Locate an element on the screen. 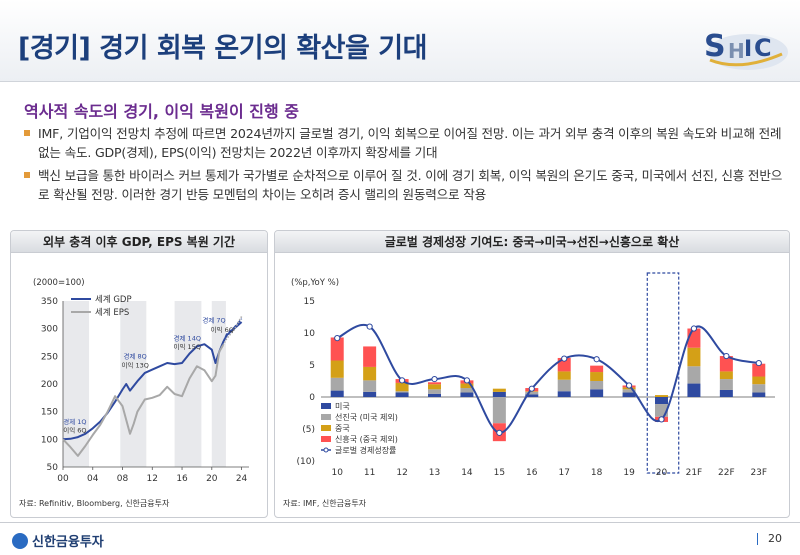 Image resolution: width=800 pixels, height=555 pixels. x-tick-label: 08 is located at coordinates (123, 479).